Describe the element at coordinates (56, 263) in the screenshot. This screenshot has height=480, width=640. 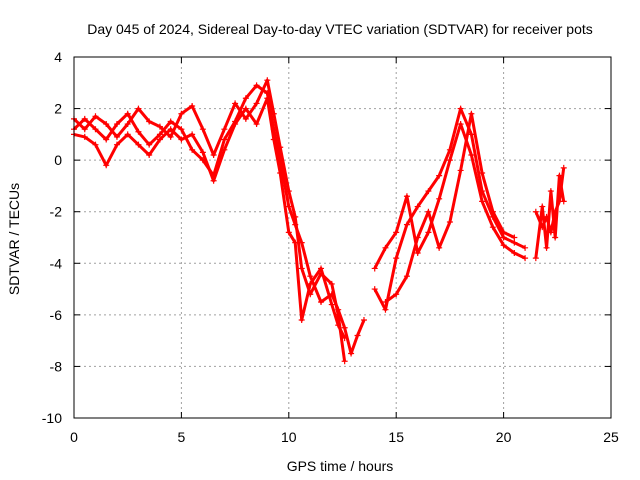
I see `y-tick-label: -4` at that location.